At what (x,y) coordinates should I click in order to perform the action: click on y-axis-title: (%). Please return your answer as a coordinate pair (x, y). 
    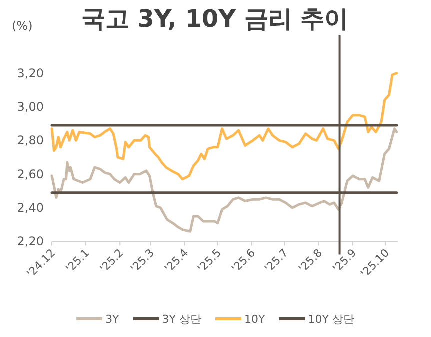
    Looking at the image, I should click on (22, 26).